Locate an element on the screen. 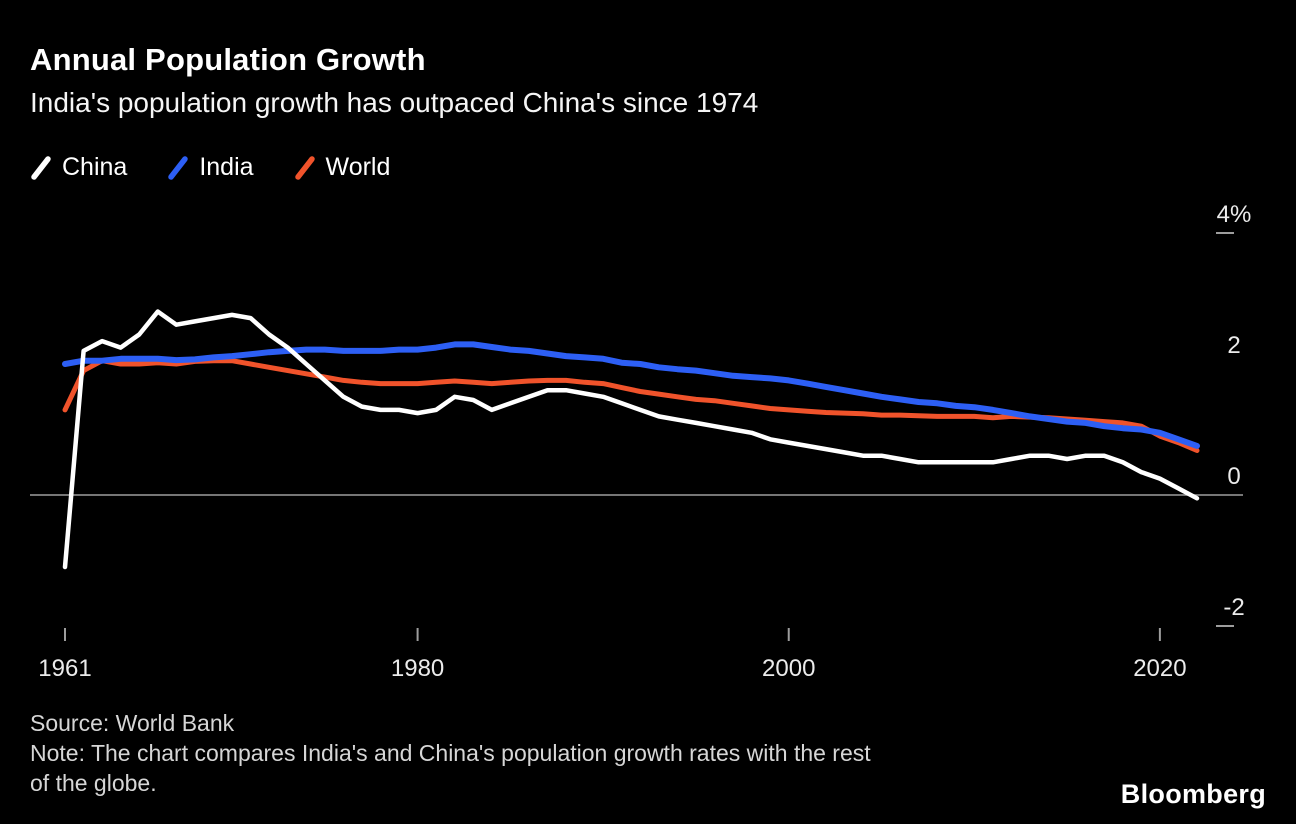 The width and height of the screenshot is (1296, 824). legend-item-china: China is located at coordinates (78, 167).